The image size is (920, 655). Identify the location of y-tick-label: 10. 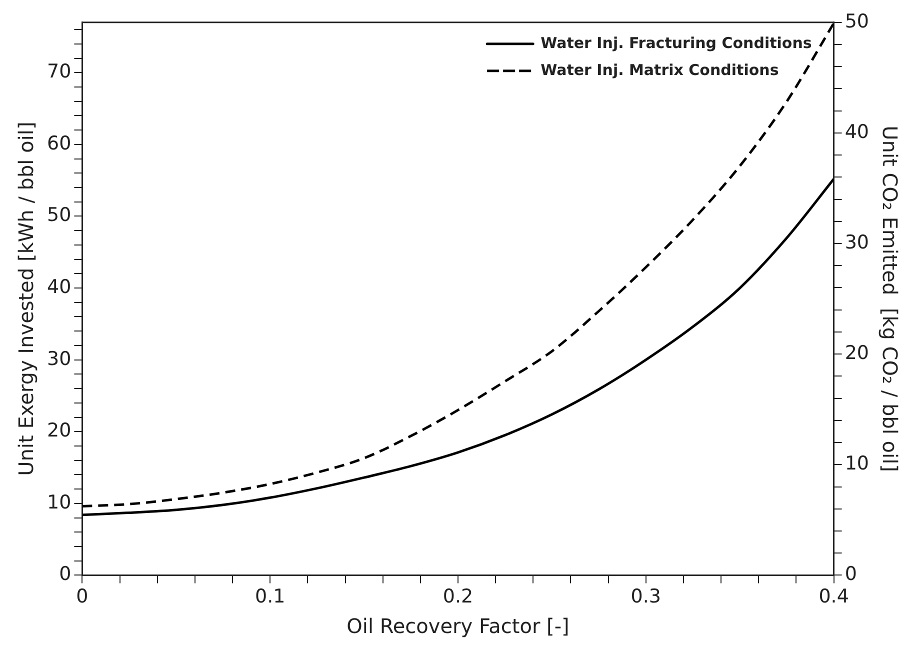
(59, 502).